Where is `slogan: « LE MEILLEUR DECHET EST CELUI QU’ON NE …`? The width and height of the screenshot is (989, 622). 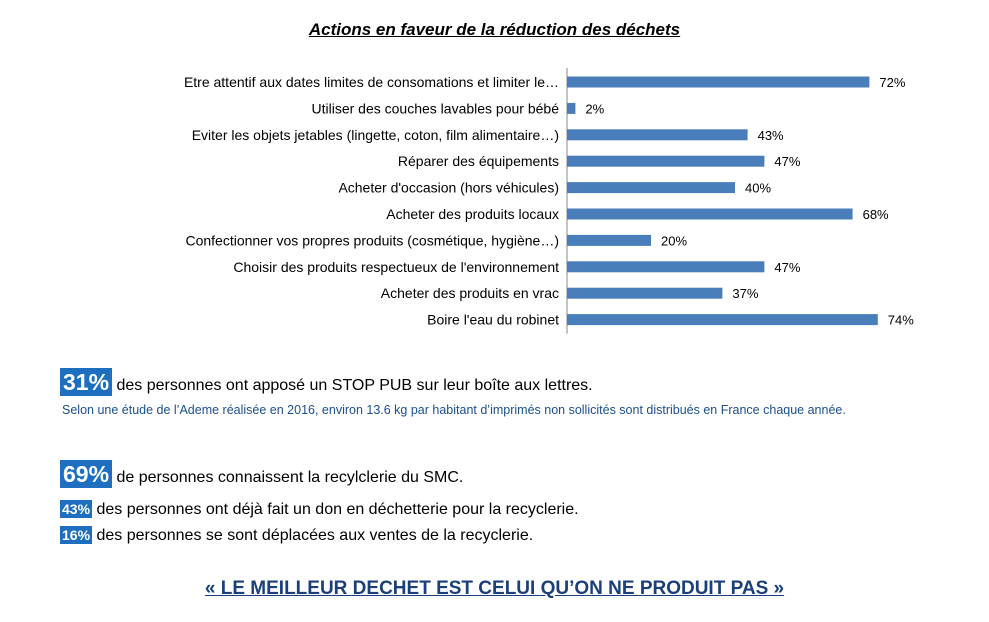
slogan: « LE MEILLEUR DECHET EST CELUI QU’ON NE … is located at coordinates (494, 588).